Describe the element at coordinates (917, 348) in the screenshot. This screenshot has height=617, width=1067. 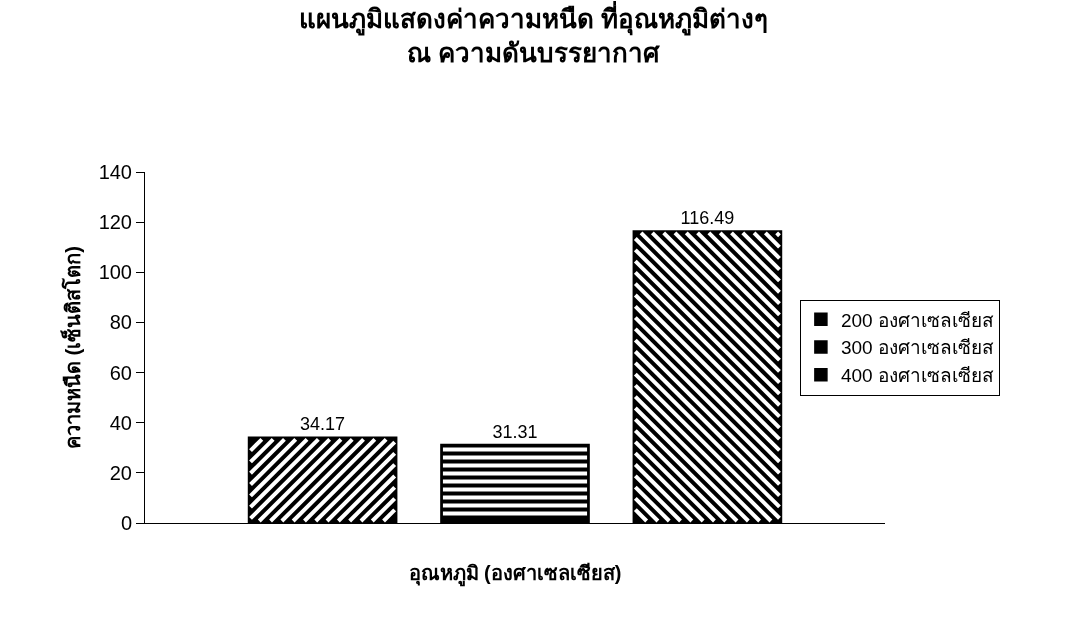
I see `legend-label: 300 องศาเซลเซียส` at that location.